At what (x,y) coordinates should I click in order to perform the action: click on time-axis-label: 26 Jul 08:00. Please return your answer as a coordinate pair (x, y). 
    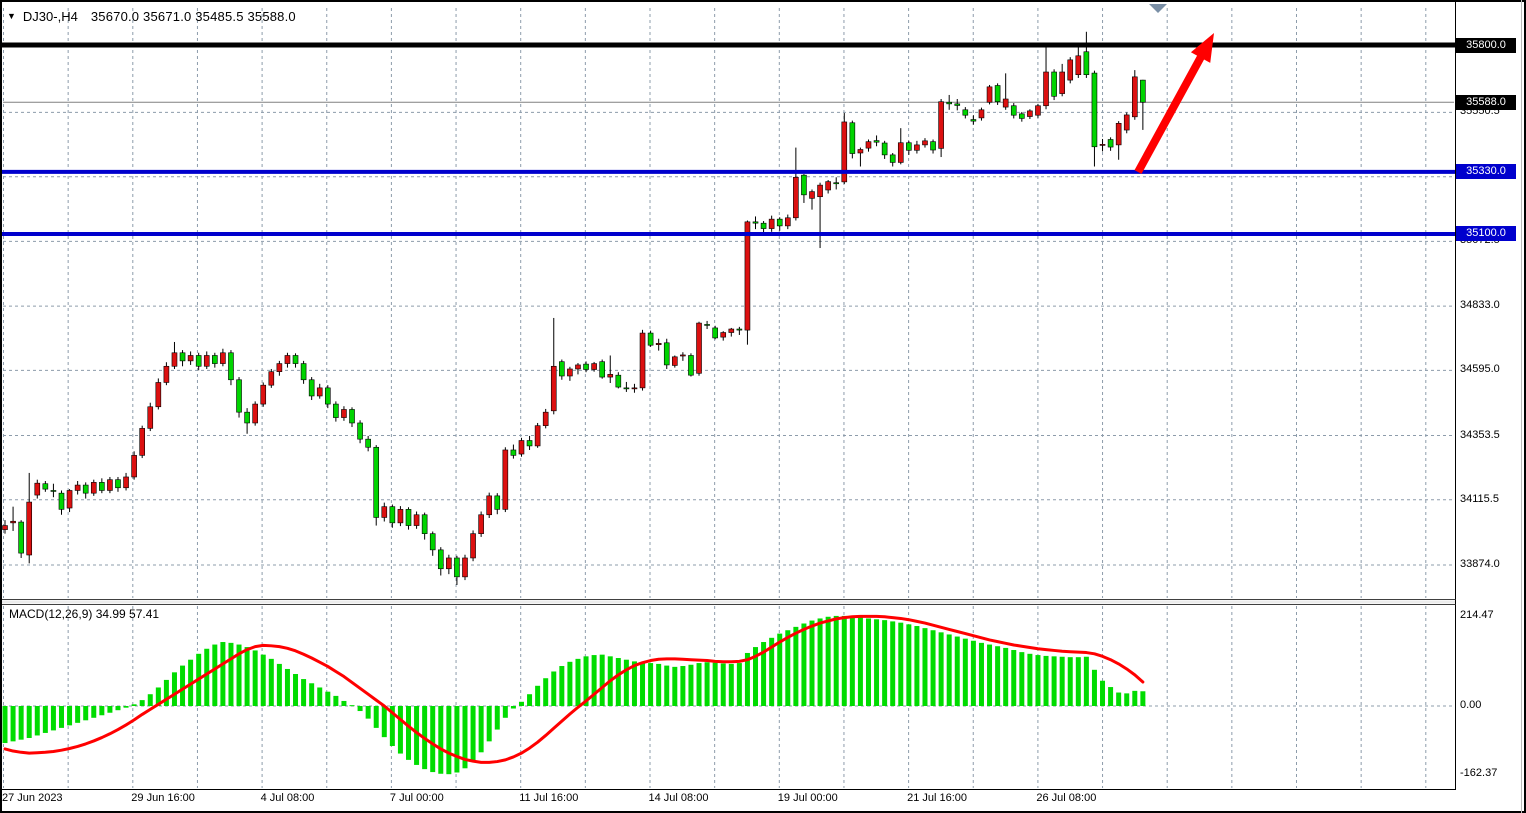
    Looking at the image, I should click on (1066, 798).